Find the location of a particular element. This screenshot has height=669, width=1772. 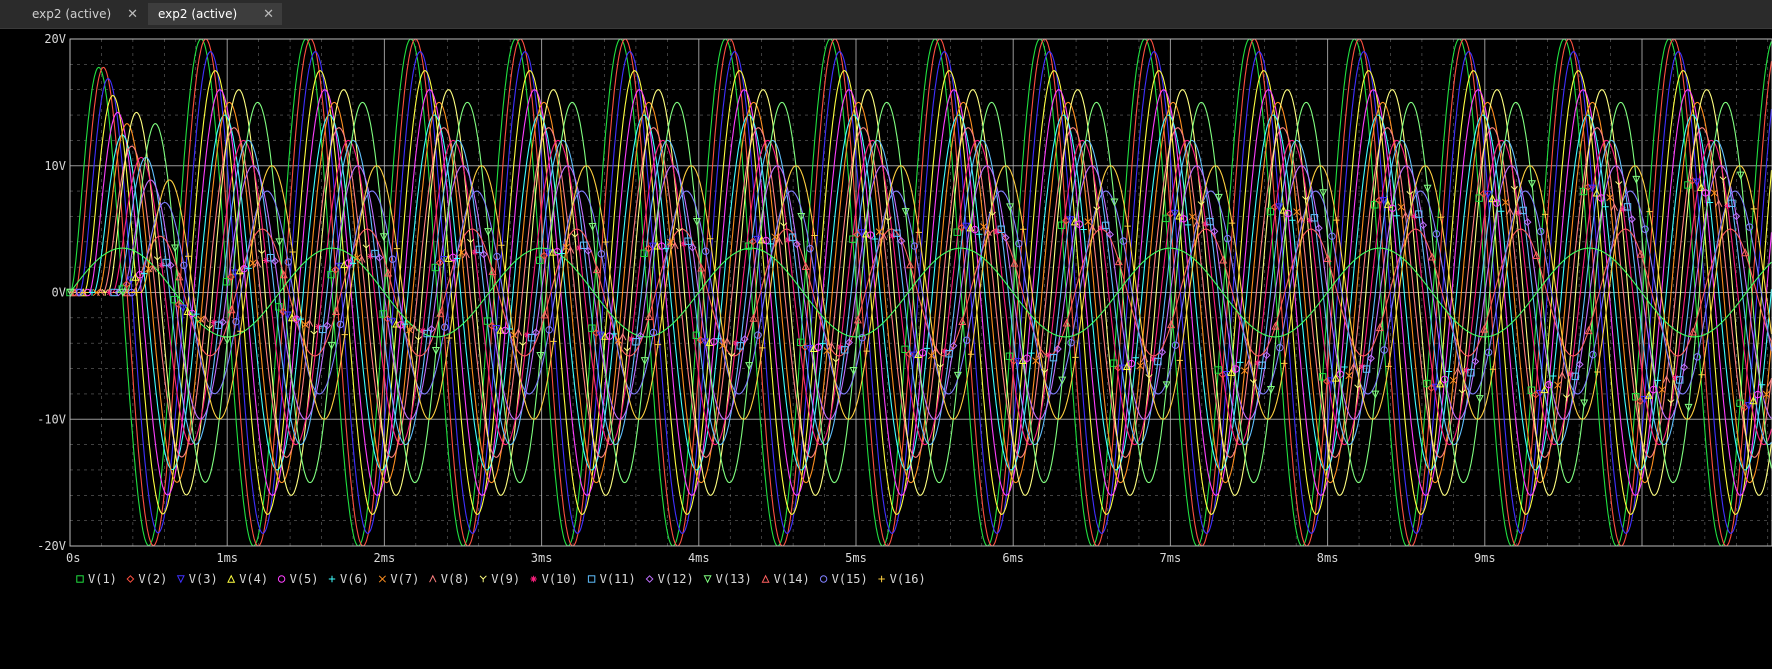

x-tick-label: 8ms is located at coordinates (1328, 558).